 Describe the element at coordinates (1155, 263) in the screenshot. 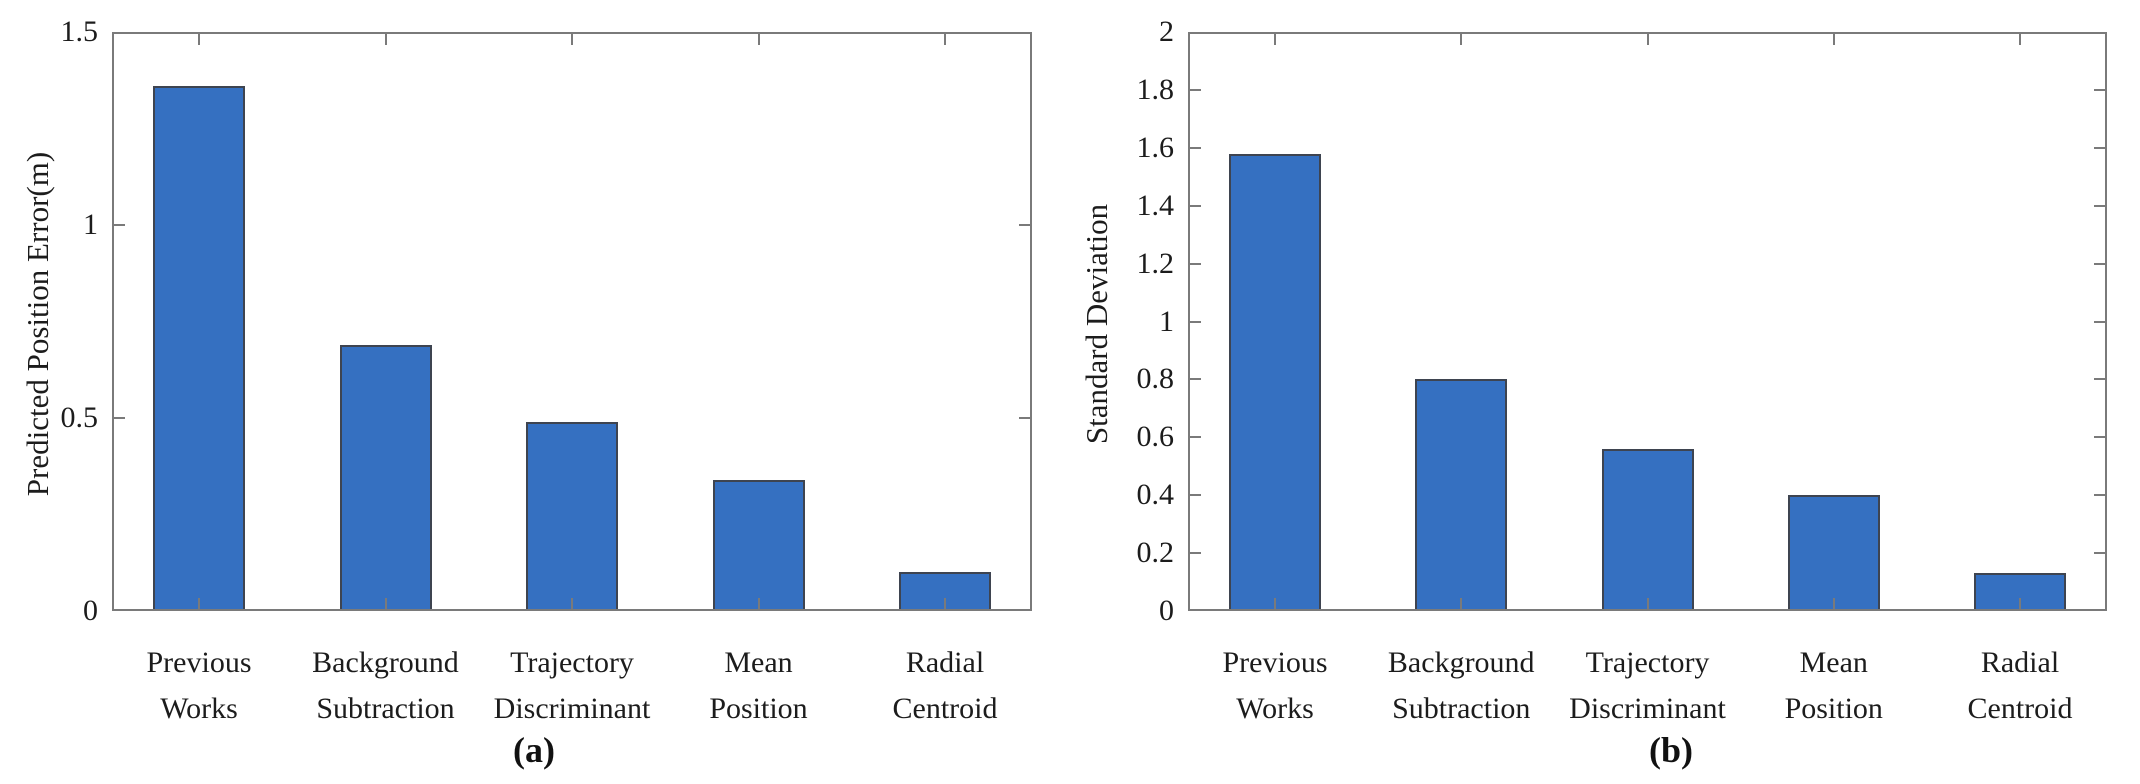

I see `y-tick-label: 1.2` at that location.